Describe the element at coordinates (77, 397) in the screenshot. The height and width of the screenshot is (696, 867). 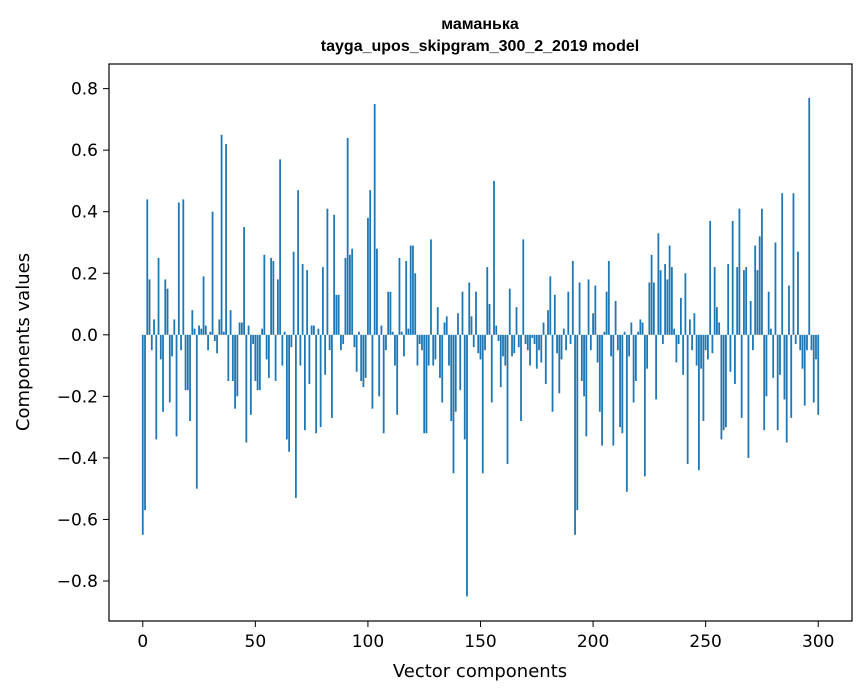
I see `y-tick-label: −0.2` at that location.